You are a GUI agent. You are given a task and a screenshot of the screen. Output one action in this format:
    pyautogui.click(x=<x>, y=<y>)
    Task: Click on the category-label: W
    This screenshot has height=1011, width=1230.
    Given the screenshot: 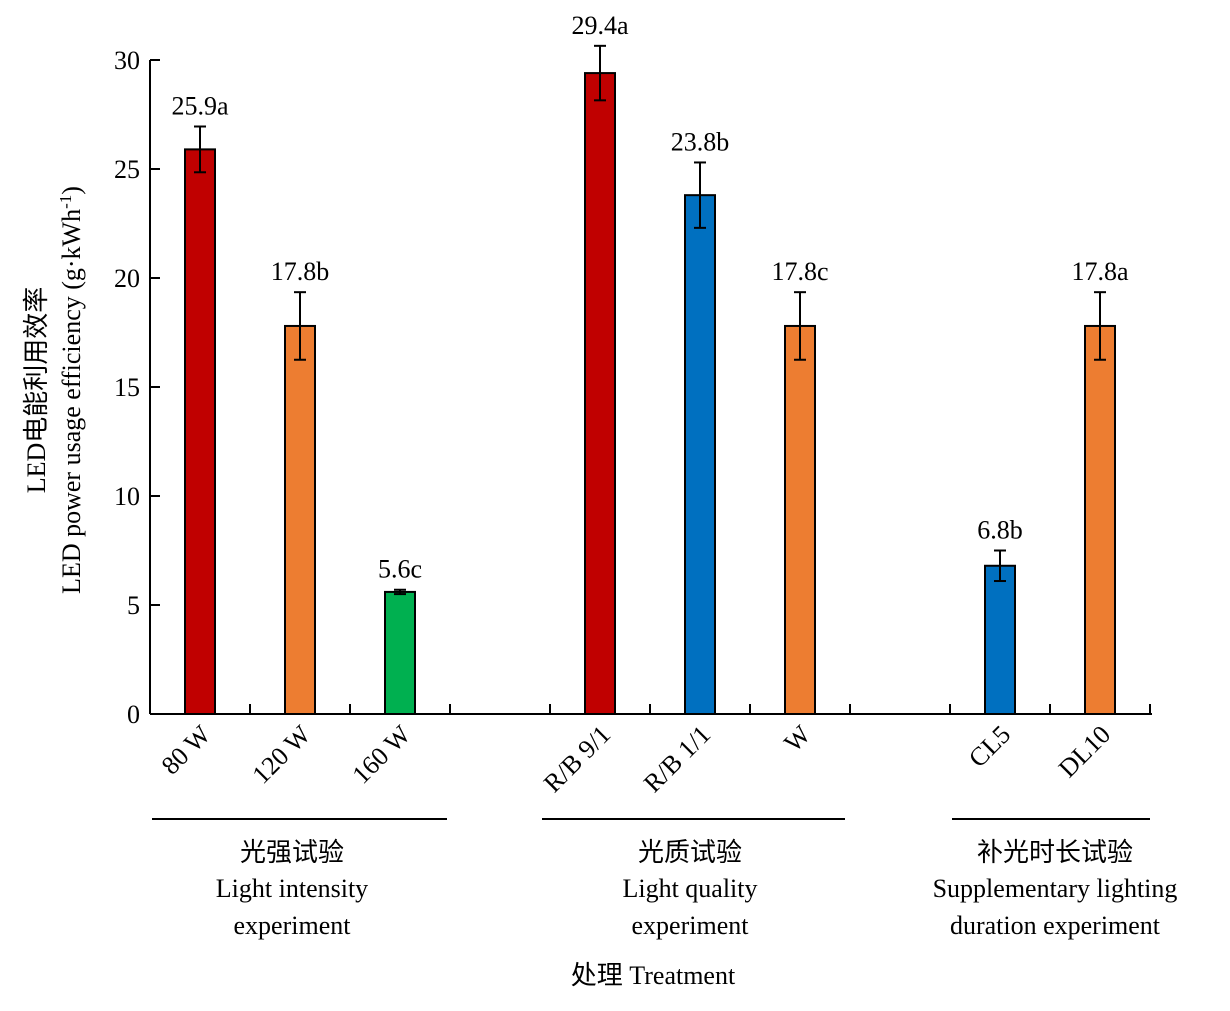 What is the action you would take?
    pyautogui.click(x=797, y=738)
    